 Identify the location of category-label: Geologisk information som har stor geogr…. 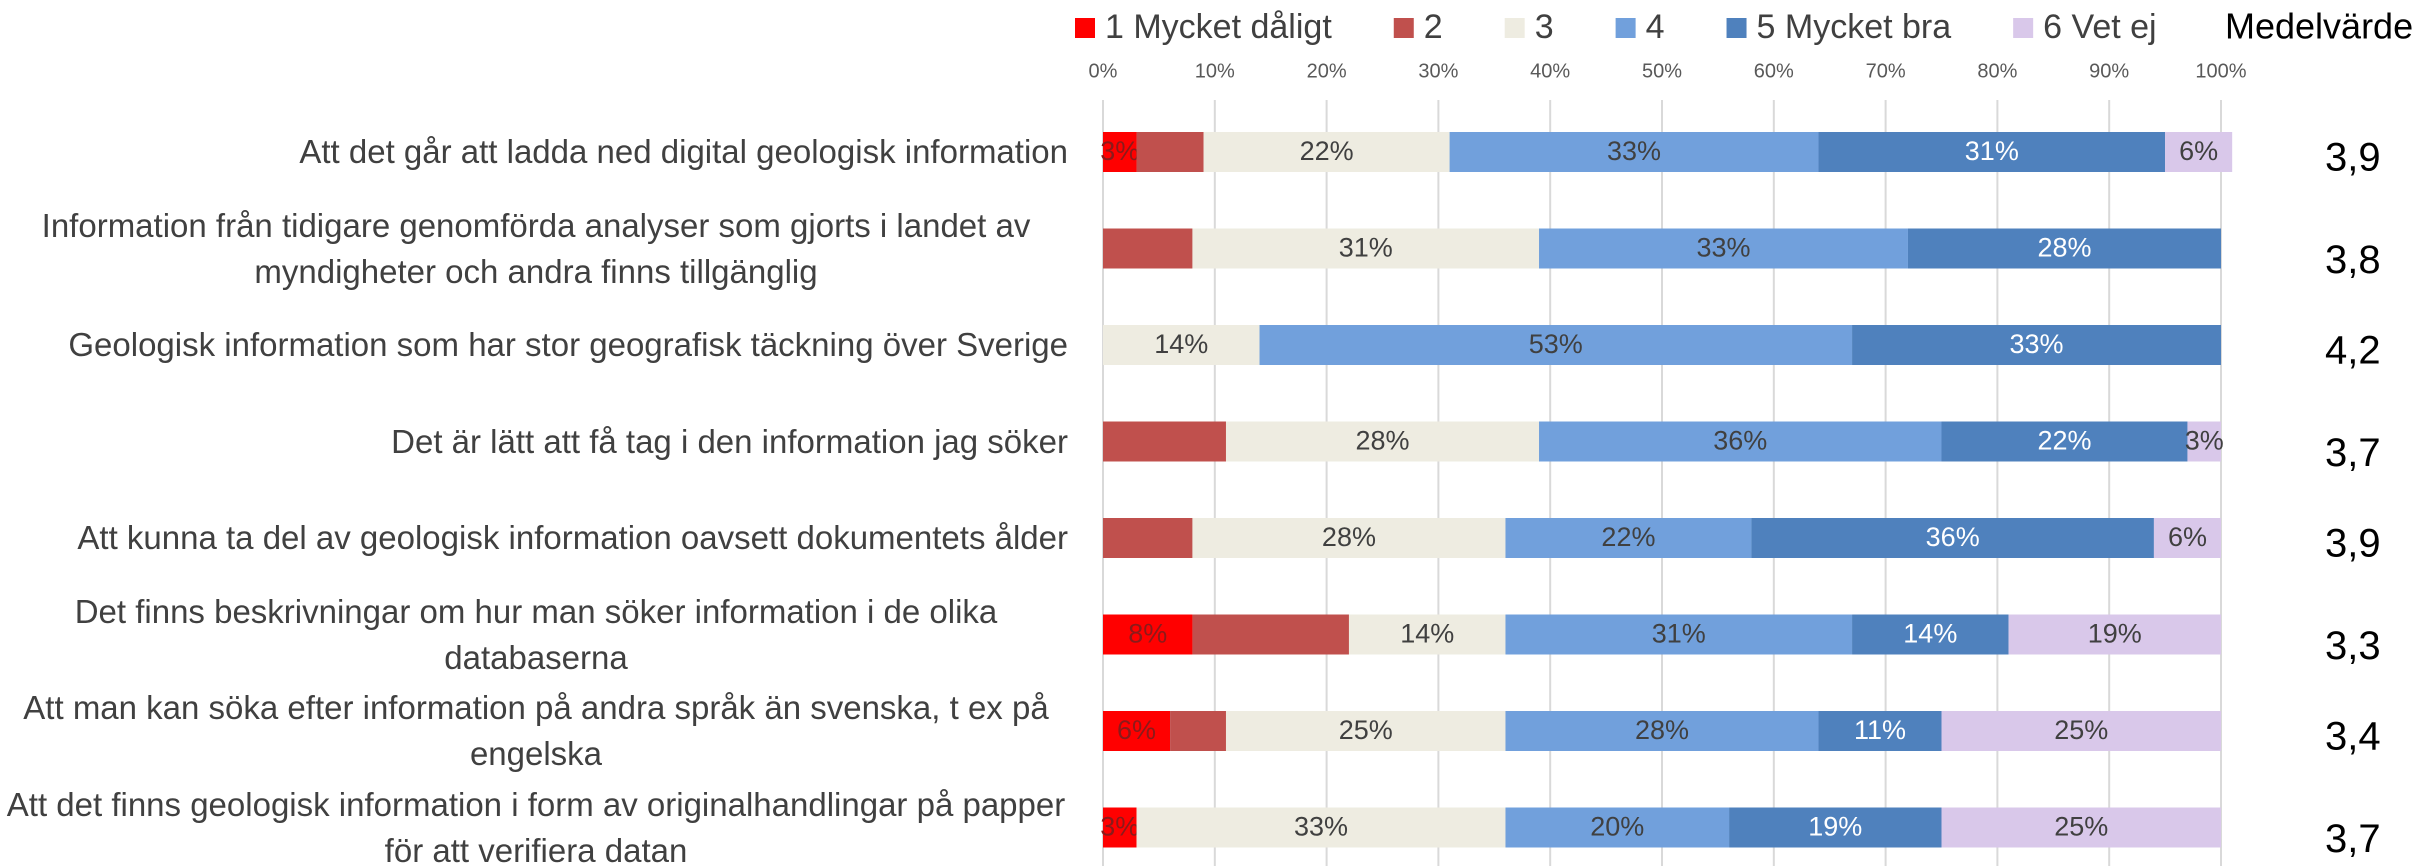
(568, 344).